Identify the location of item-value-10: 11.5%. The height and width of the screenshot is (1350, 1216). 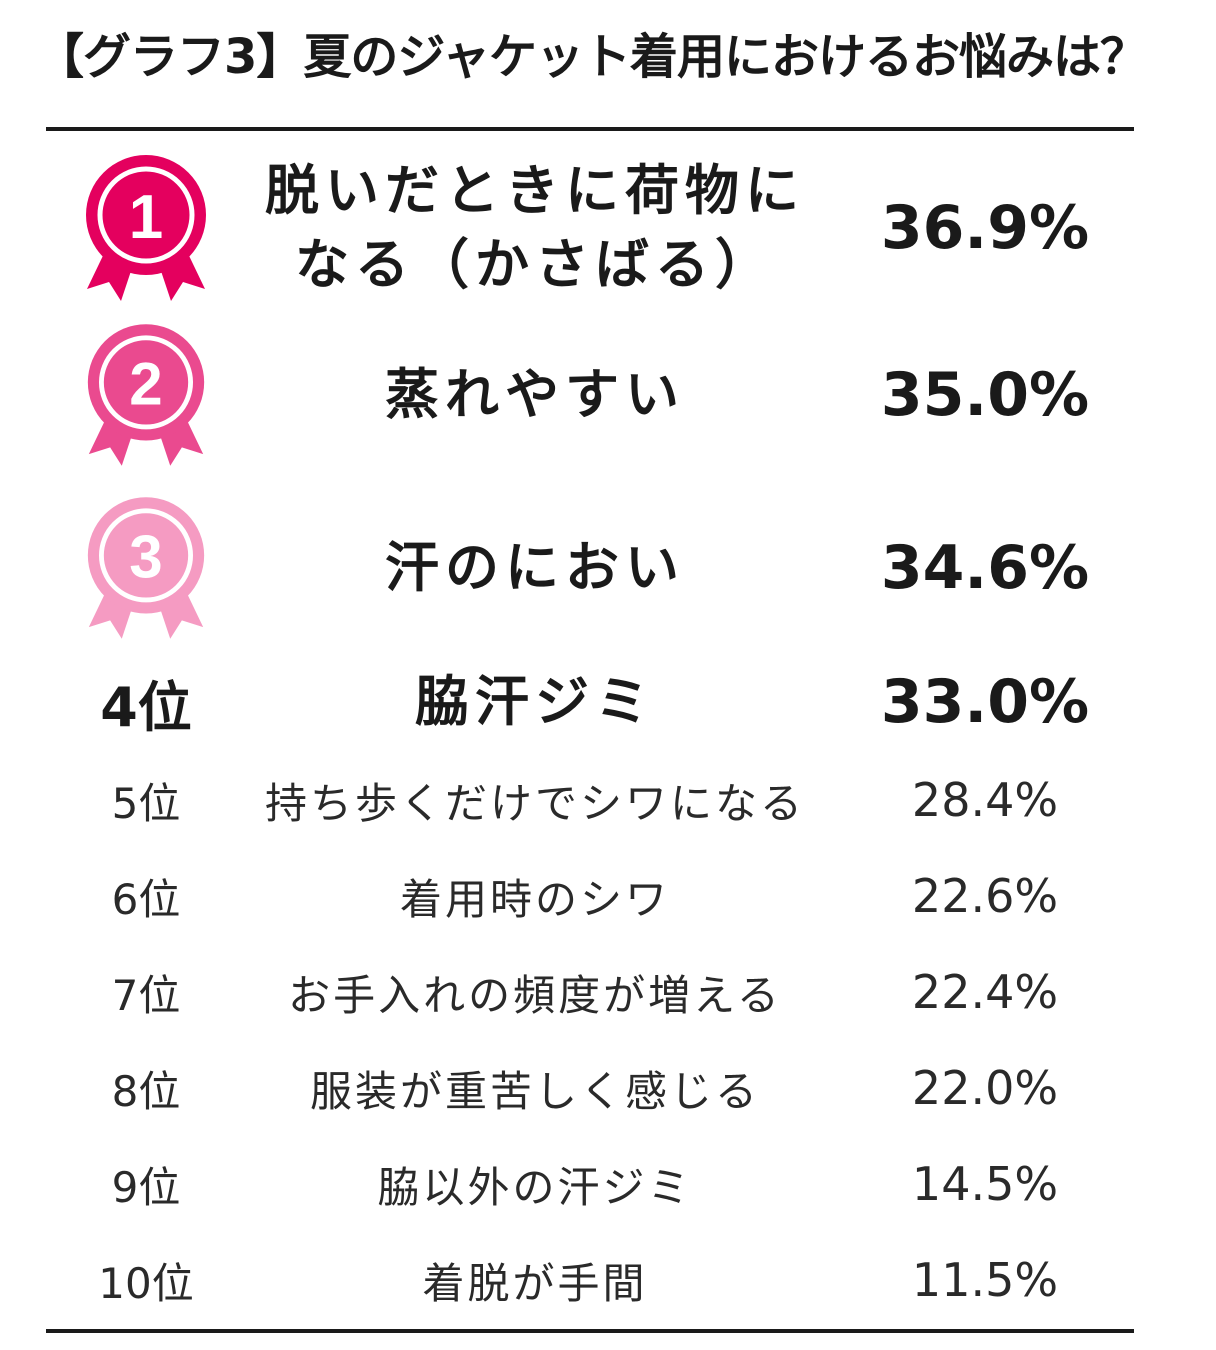
(985, 1280).